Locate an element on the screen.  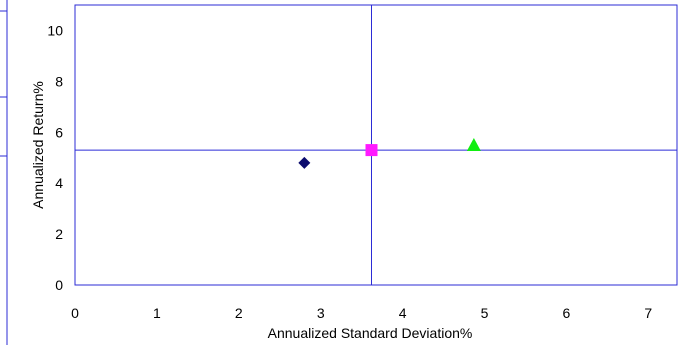
y-tick-label: 4 is located at coordinates (59, 183).